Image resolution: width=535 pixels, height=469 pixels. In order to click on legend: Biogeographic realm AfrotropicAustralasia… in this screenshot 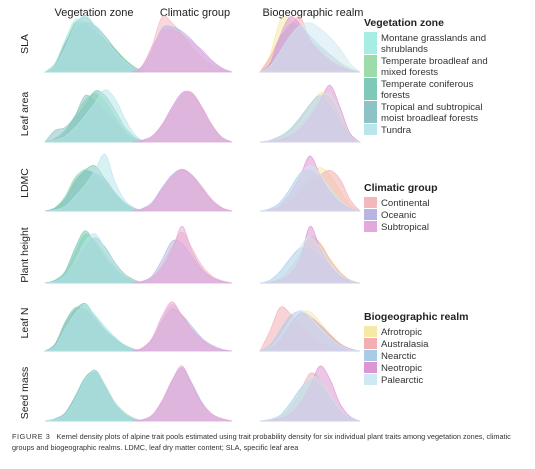, I will do `click(416, 348)`.